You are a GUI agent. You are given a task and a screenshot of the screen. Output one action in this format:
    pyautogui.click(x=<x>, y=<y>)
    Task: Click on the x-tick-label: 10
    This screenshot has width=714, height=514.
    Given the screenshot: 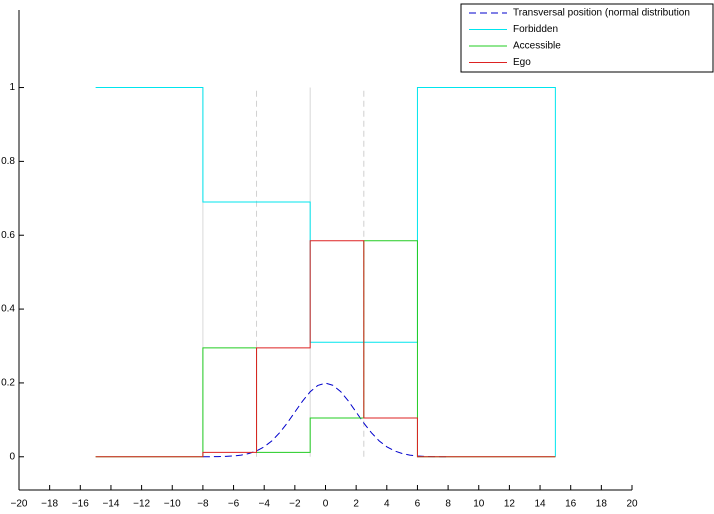 What is the action you would take?
    pyautogui.click(x=479, y=504)
    